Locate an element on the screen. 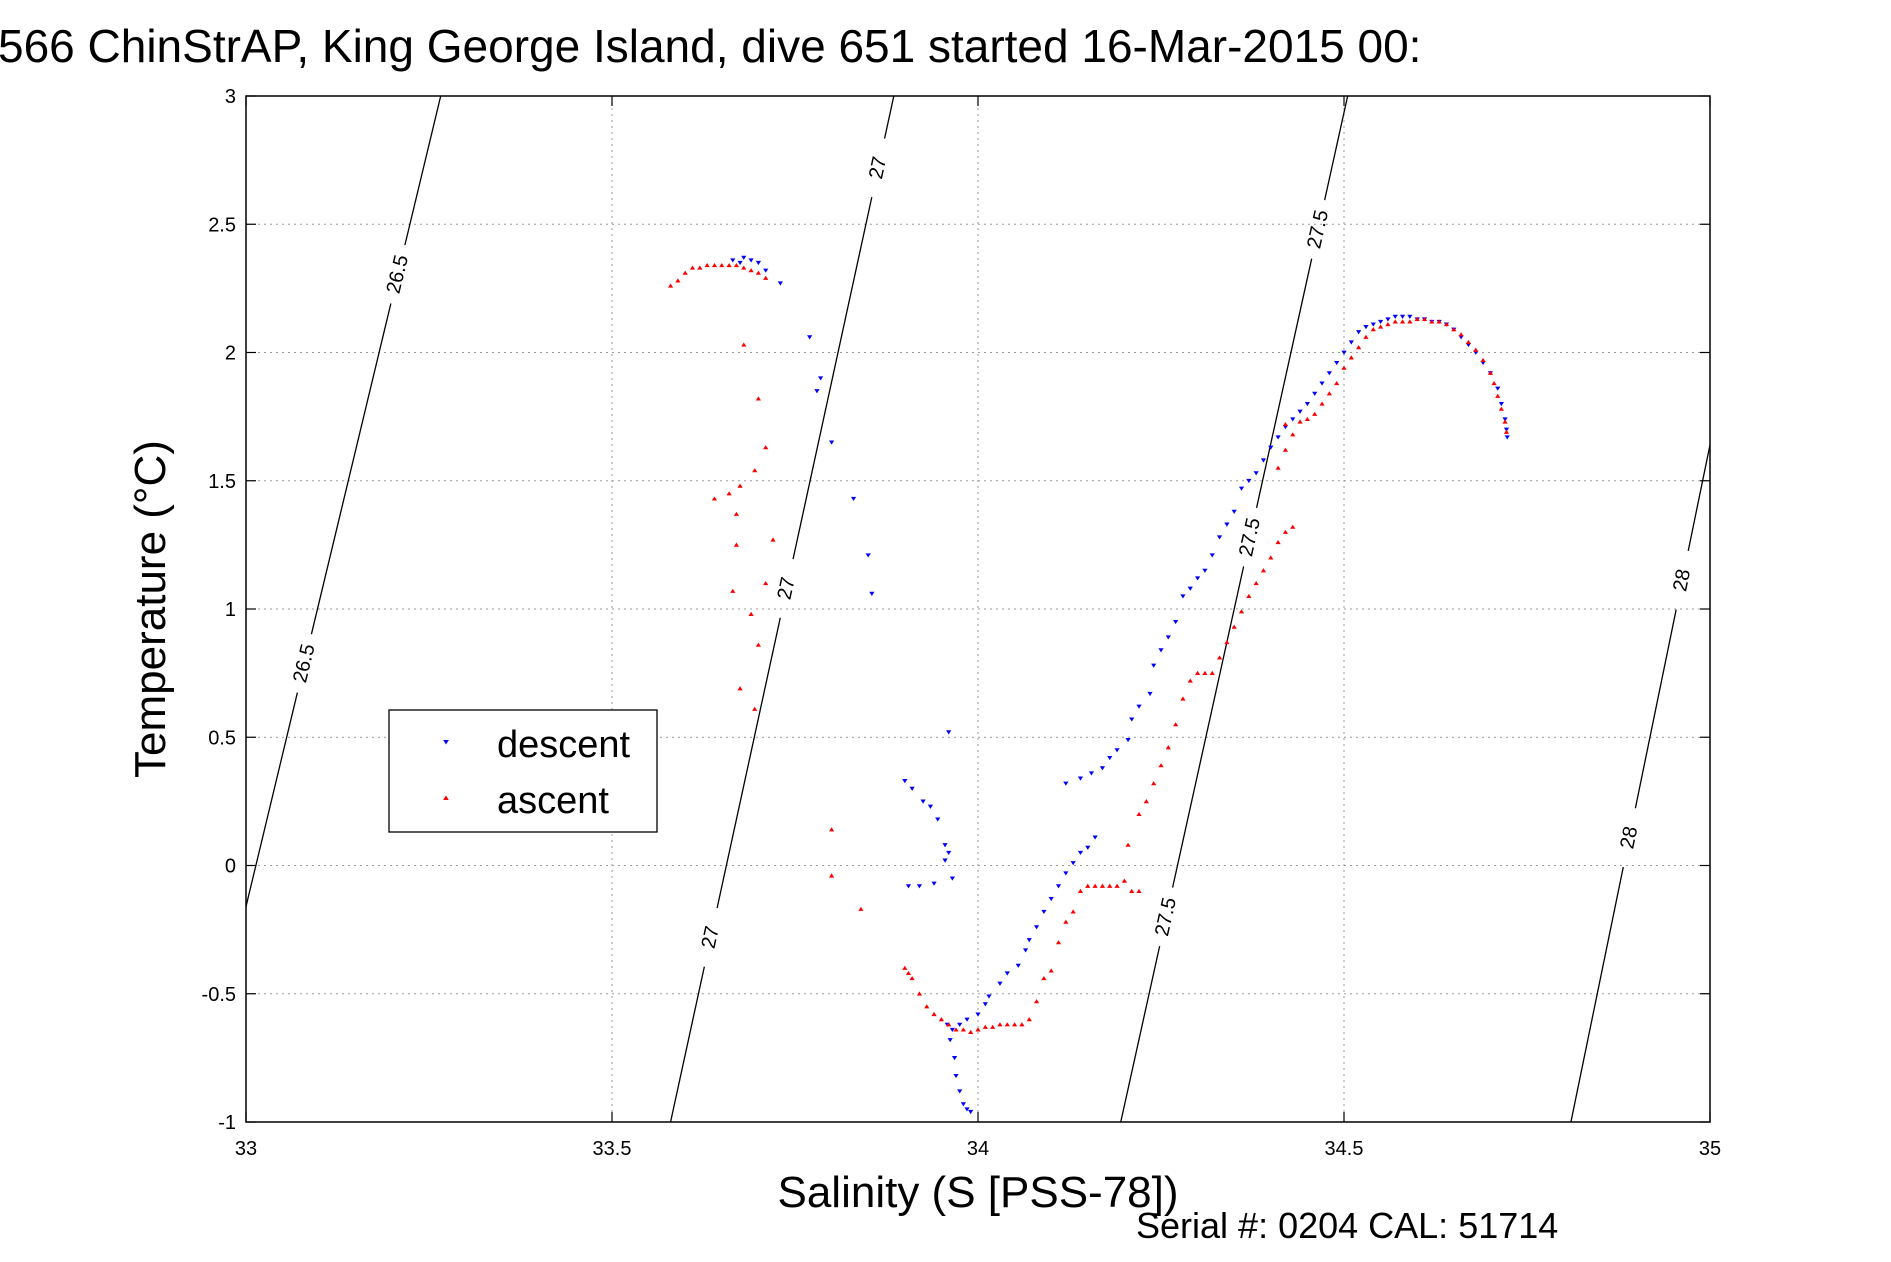  x-tick-label: 34.5 is located at coordinates (1344, 1149).